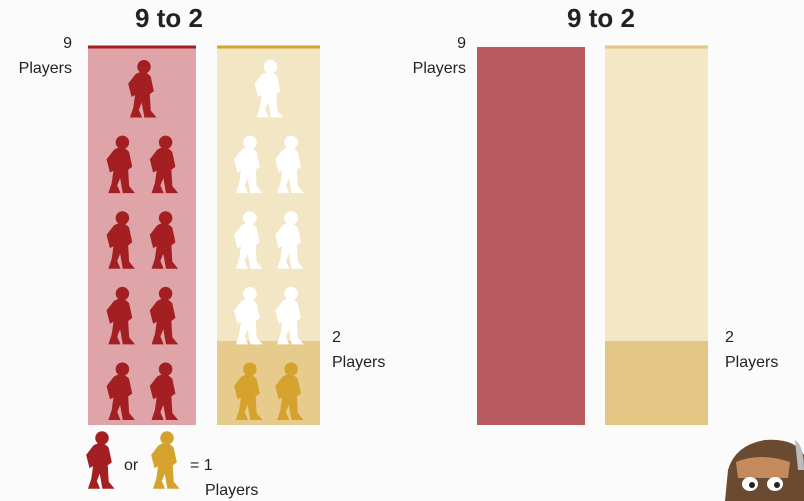 The height and width of the screenshot is (501, 804). What do you see at coordinates (201, 465) in the screenshot?
I see `legend-text: = 1` at bounding box center [201, 465].